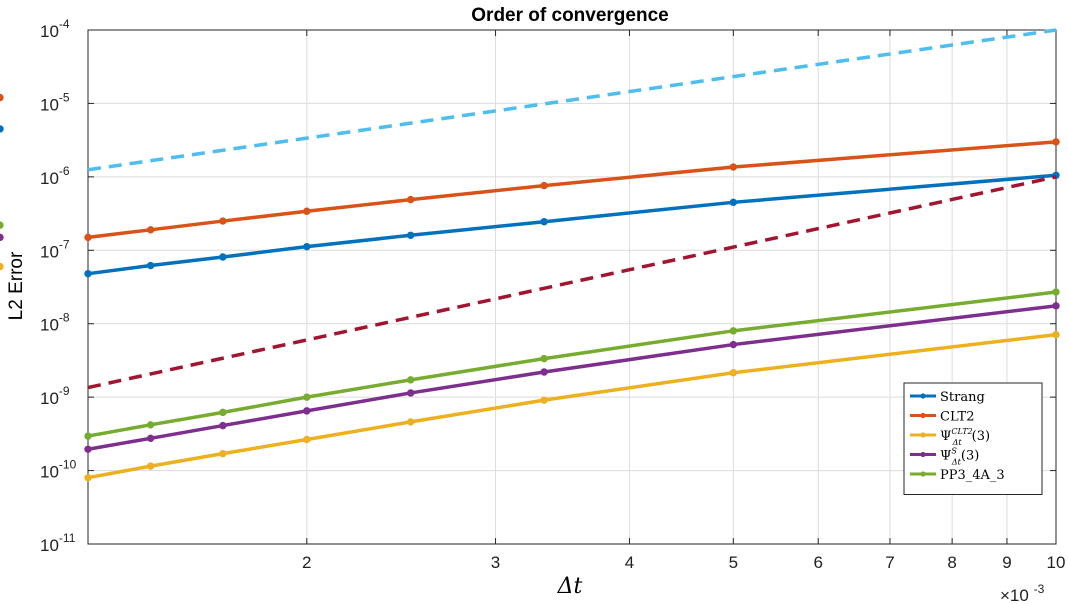  I want to click on x-multiplier-exponent: -3, so click(1039, 589).